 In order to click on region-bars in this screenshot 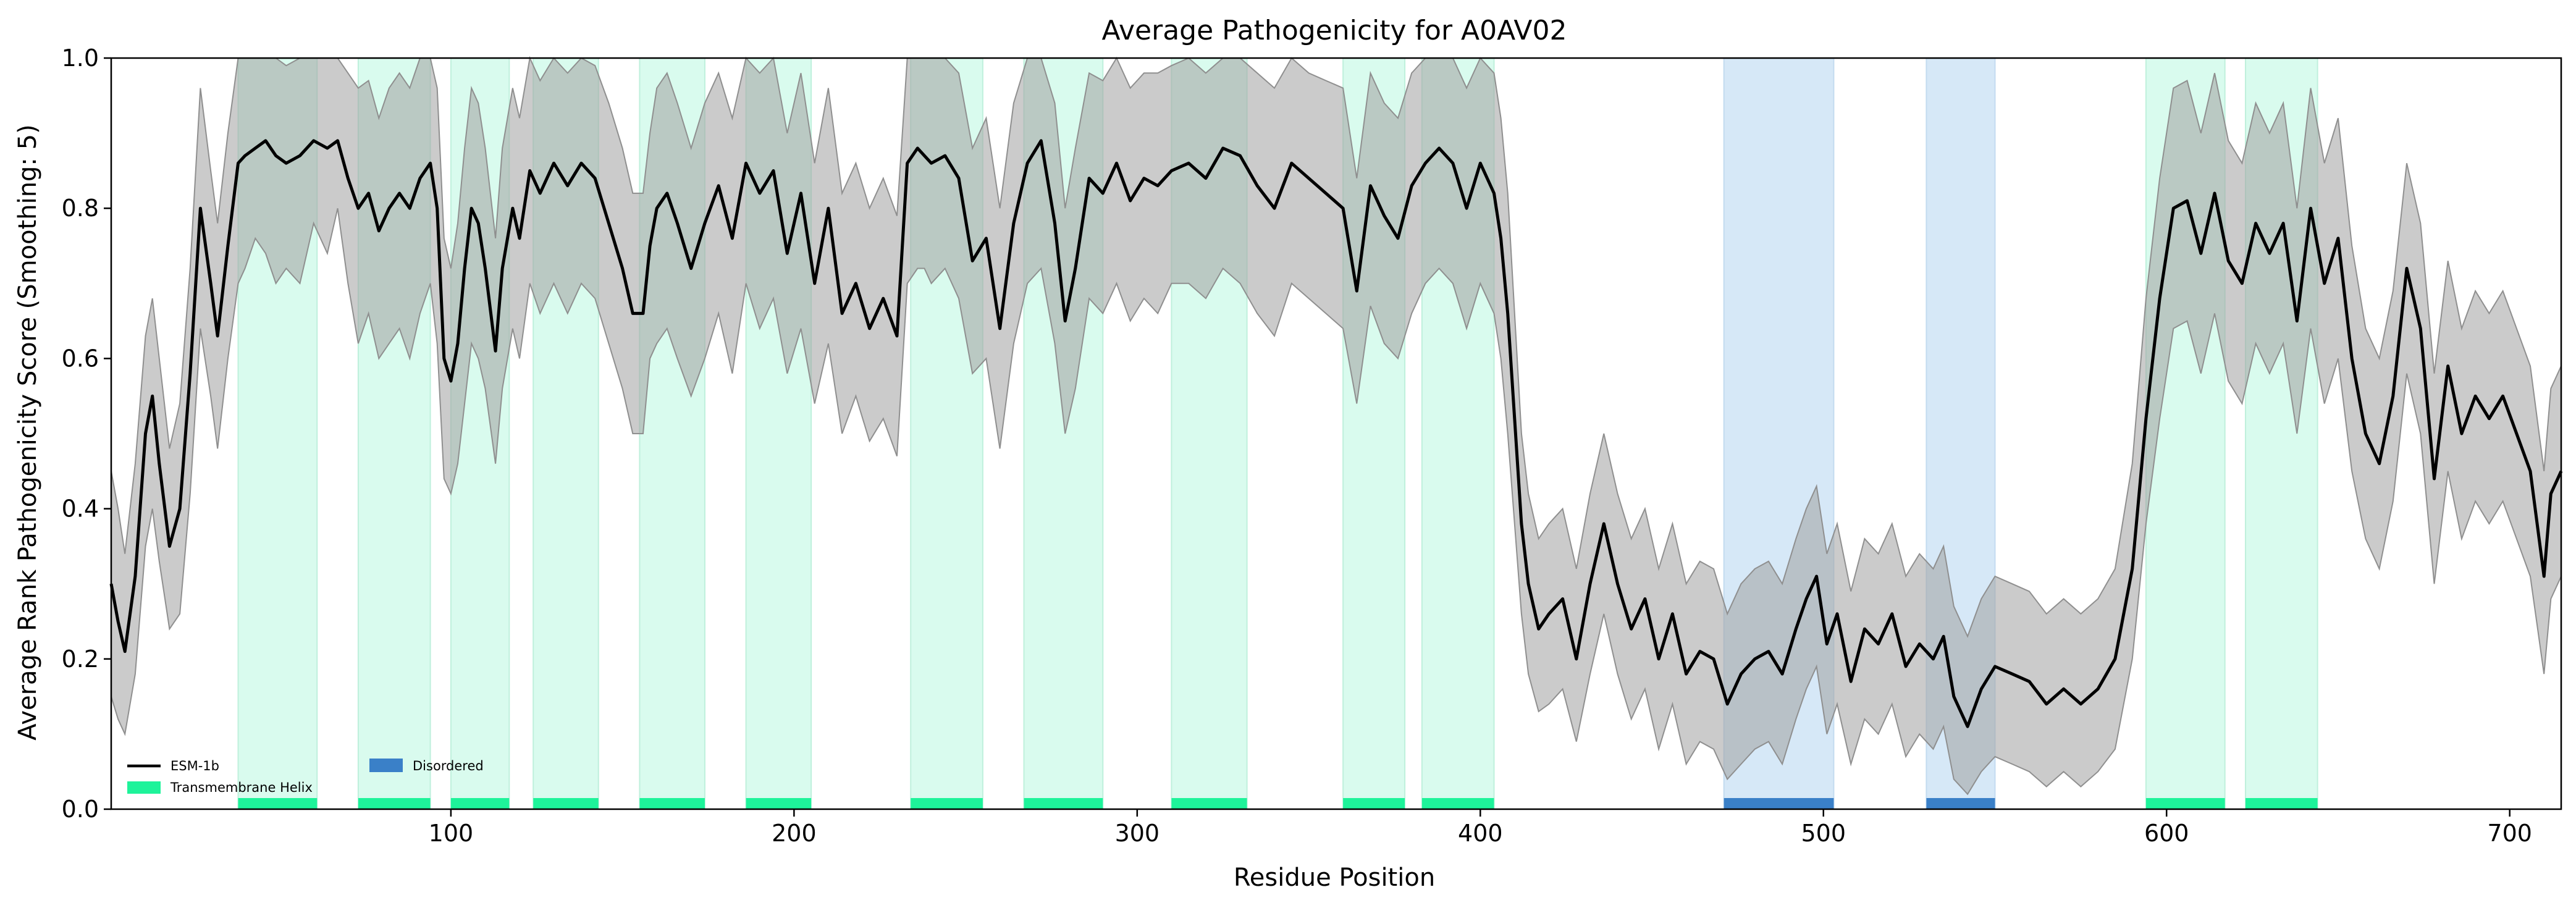, I will do `click(1278, 803)`.